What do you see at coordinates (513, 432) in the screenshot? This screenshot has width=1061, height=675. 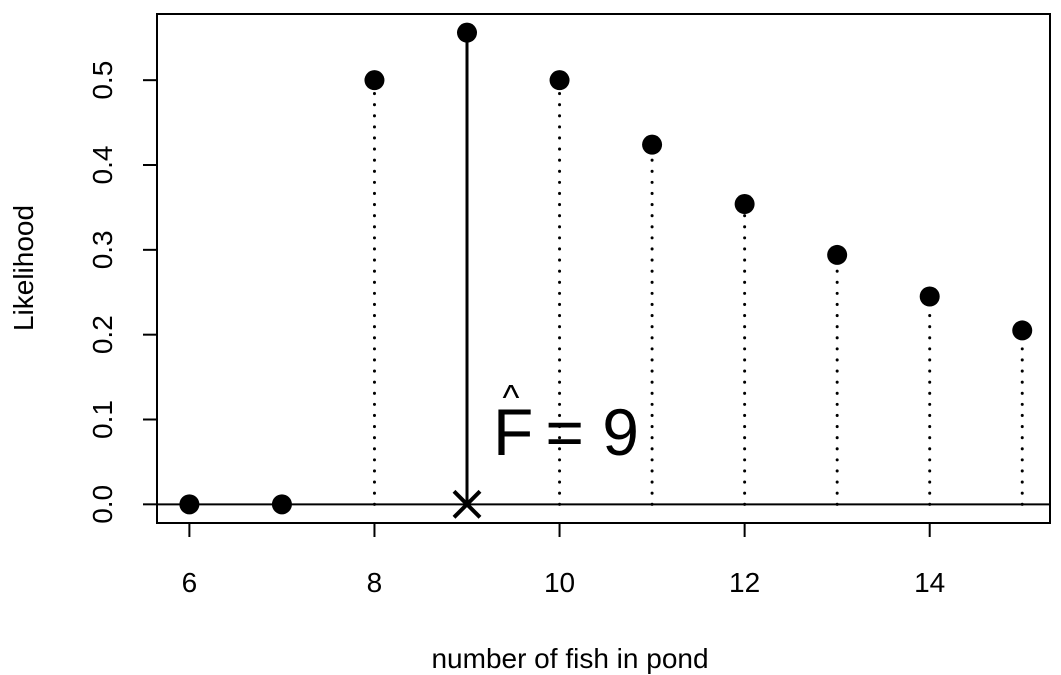 I see `annotation-symbol: F` at bounding box center [513, 432].